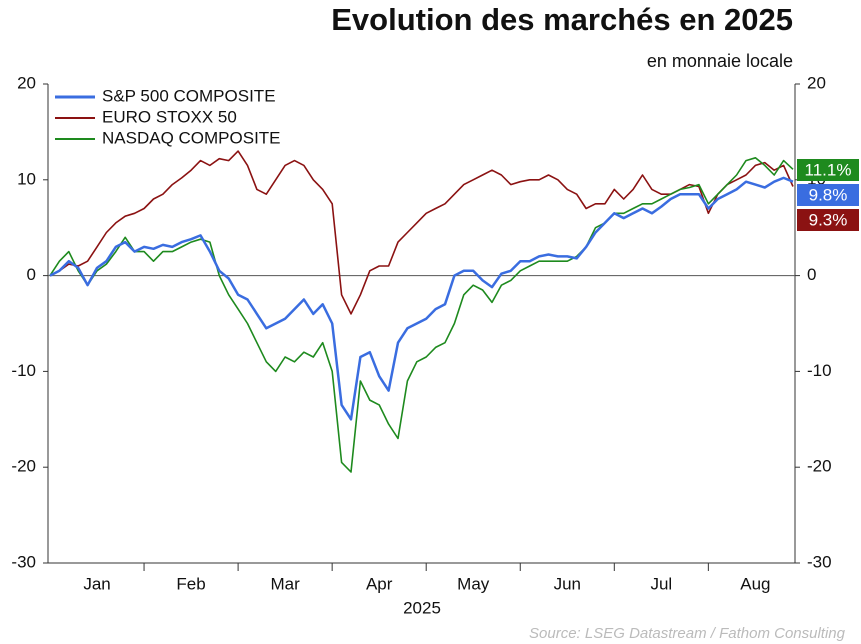 Image resolution: width=861 pixels, height=644 pixels. What do you see at coordinates (31, 274) in the screenshot?
I see `y-tick-label: 0` at bounding box center [31, 274].